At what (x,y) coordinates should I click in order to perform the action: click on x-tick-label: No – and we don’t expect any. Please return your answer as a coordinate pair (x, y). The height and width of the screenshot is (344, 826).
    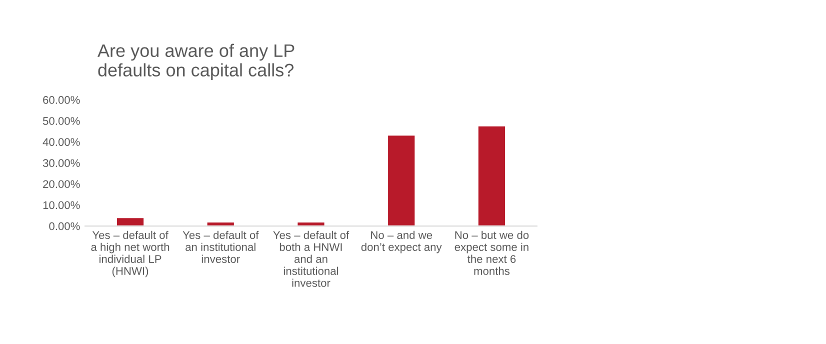
    Looking at the image, I should click on (401, 242).